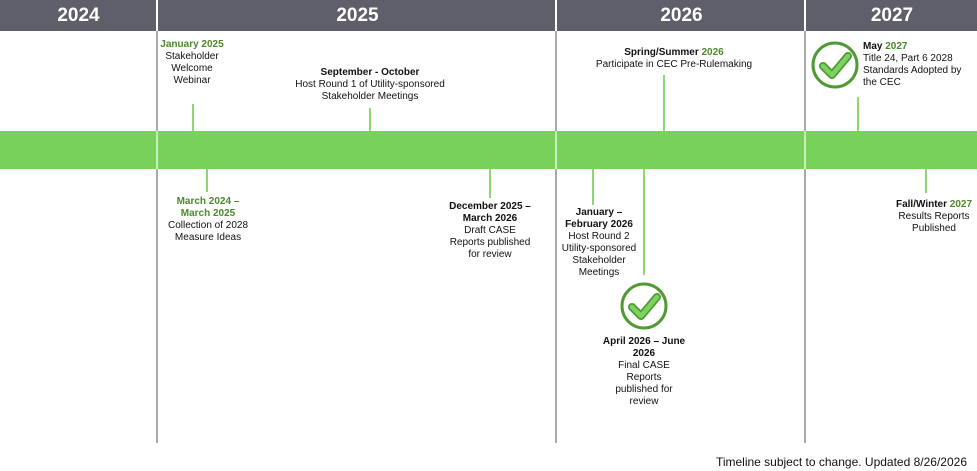 The height and width of the screenshot is (471, 977). What do you see at coordinates (599, 218) in the screenshot?
I see `milestone-date: January – February 2026` at bounding box center [599, 218].